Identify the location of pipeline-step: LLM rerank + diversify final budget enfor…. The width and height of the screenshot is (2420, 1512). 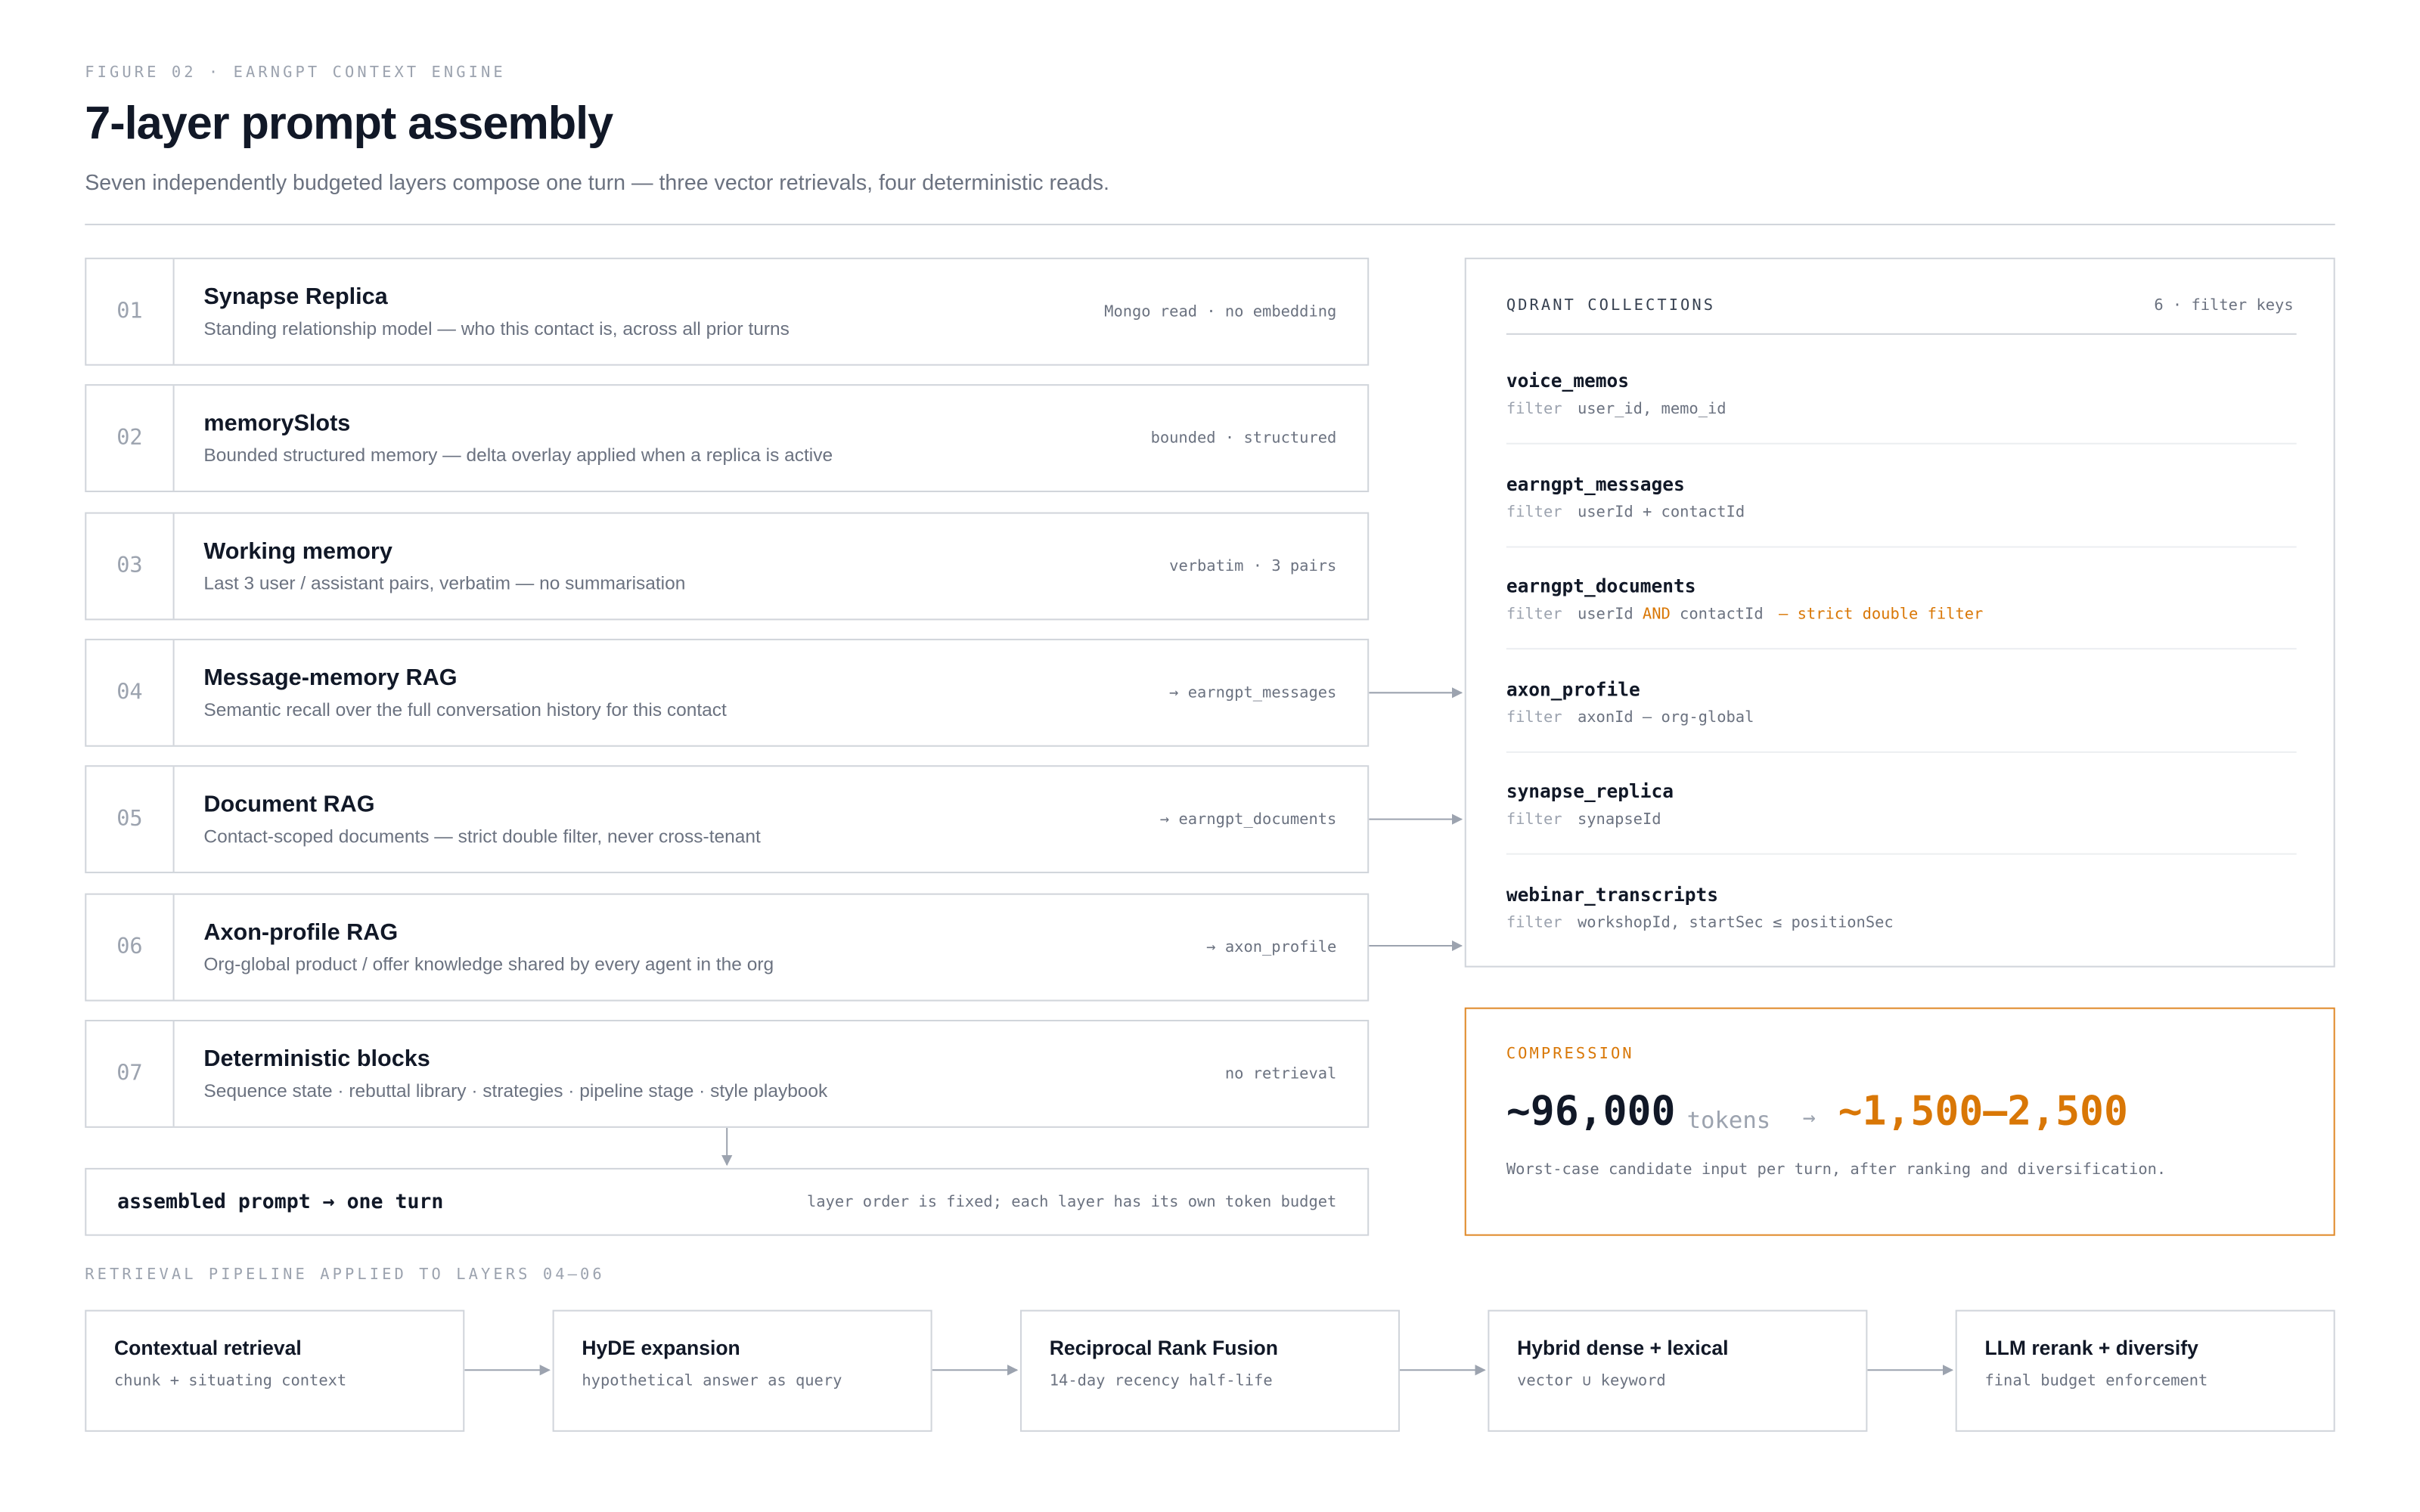
(2145, 1370).